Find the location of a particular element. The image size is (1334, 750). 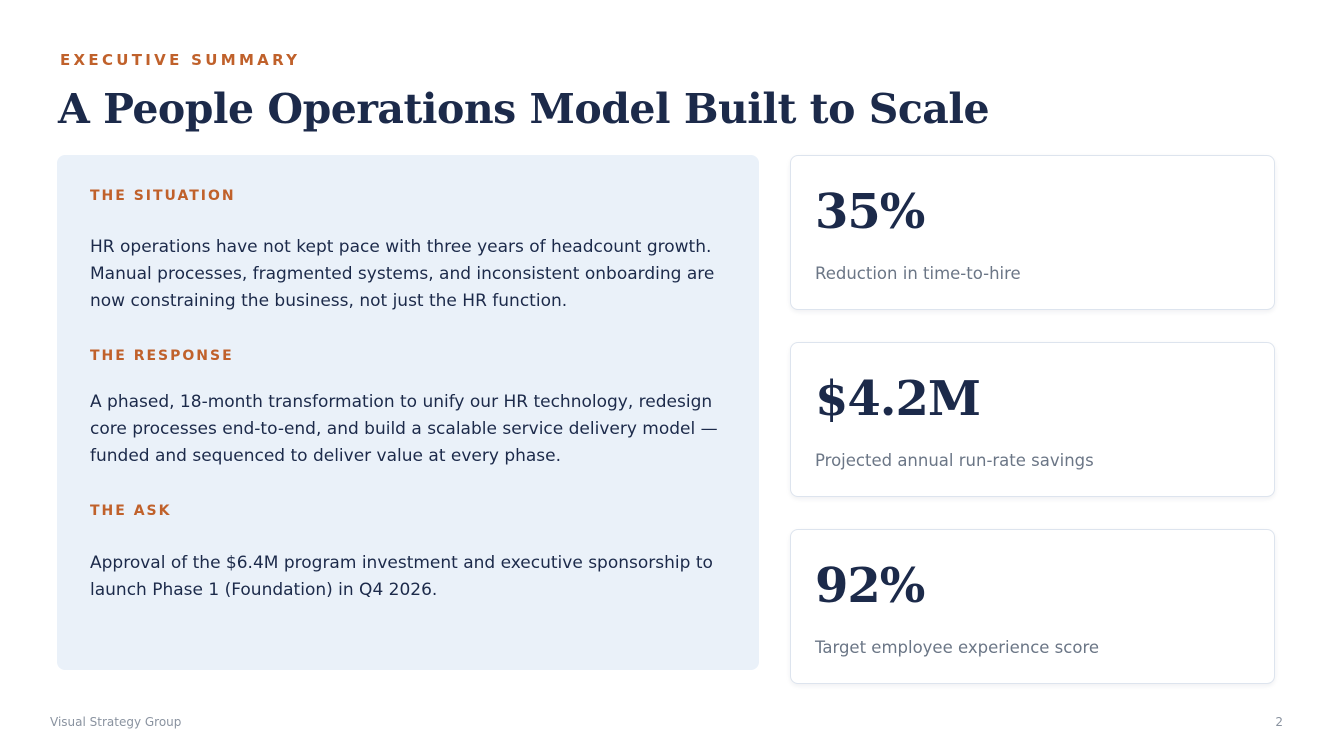

metric-label: Projected annual run-rate savings is located at coordinates (954, 460).